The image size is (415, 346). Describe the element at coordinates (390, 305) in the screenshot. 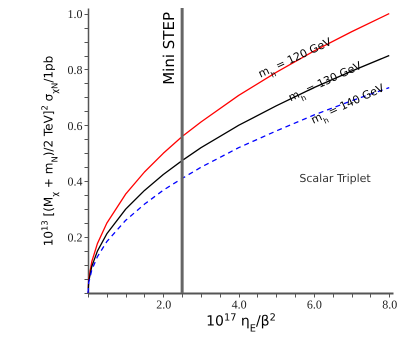

I see `x-tick-label: 8.0` at that location.